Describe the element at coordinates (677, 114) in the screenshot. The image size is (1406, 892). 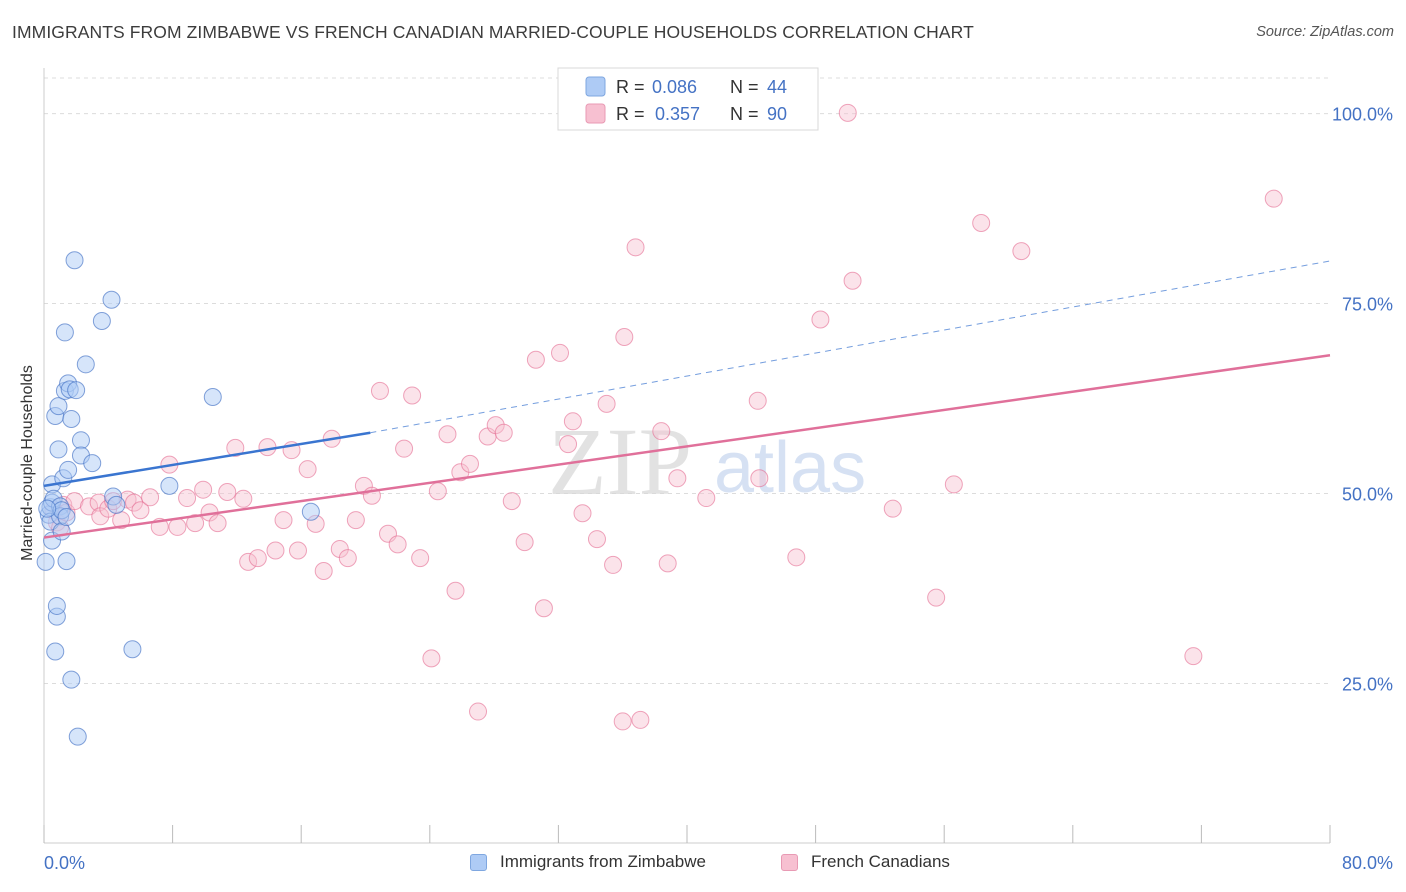
I see `legend-r-value-2: 0.357` at that location.